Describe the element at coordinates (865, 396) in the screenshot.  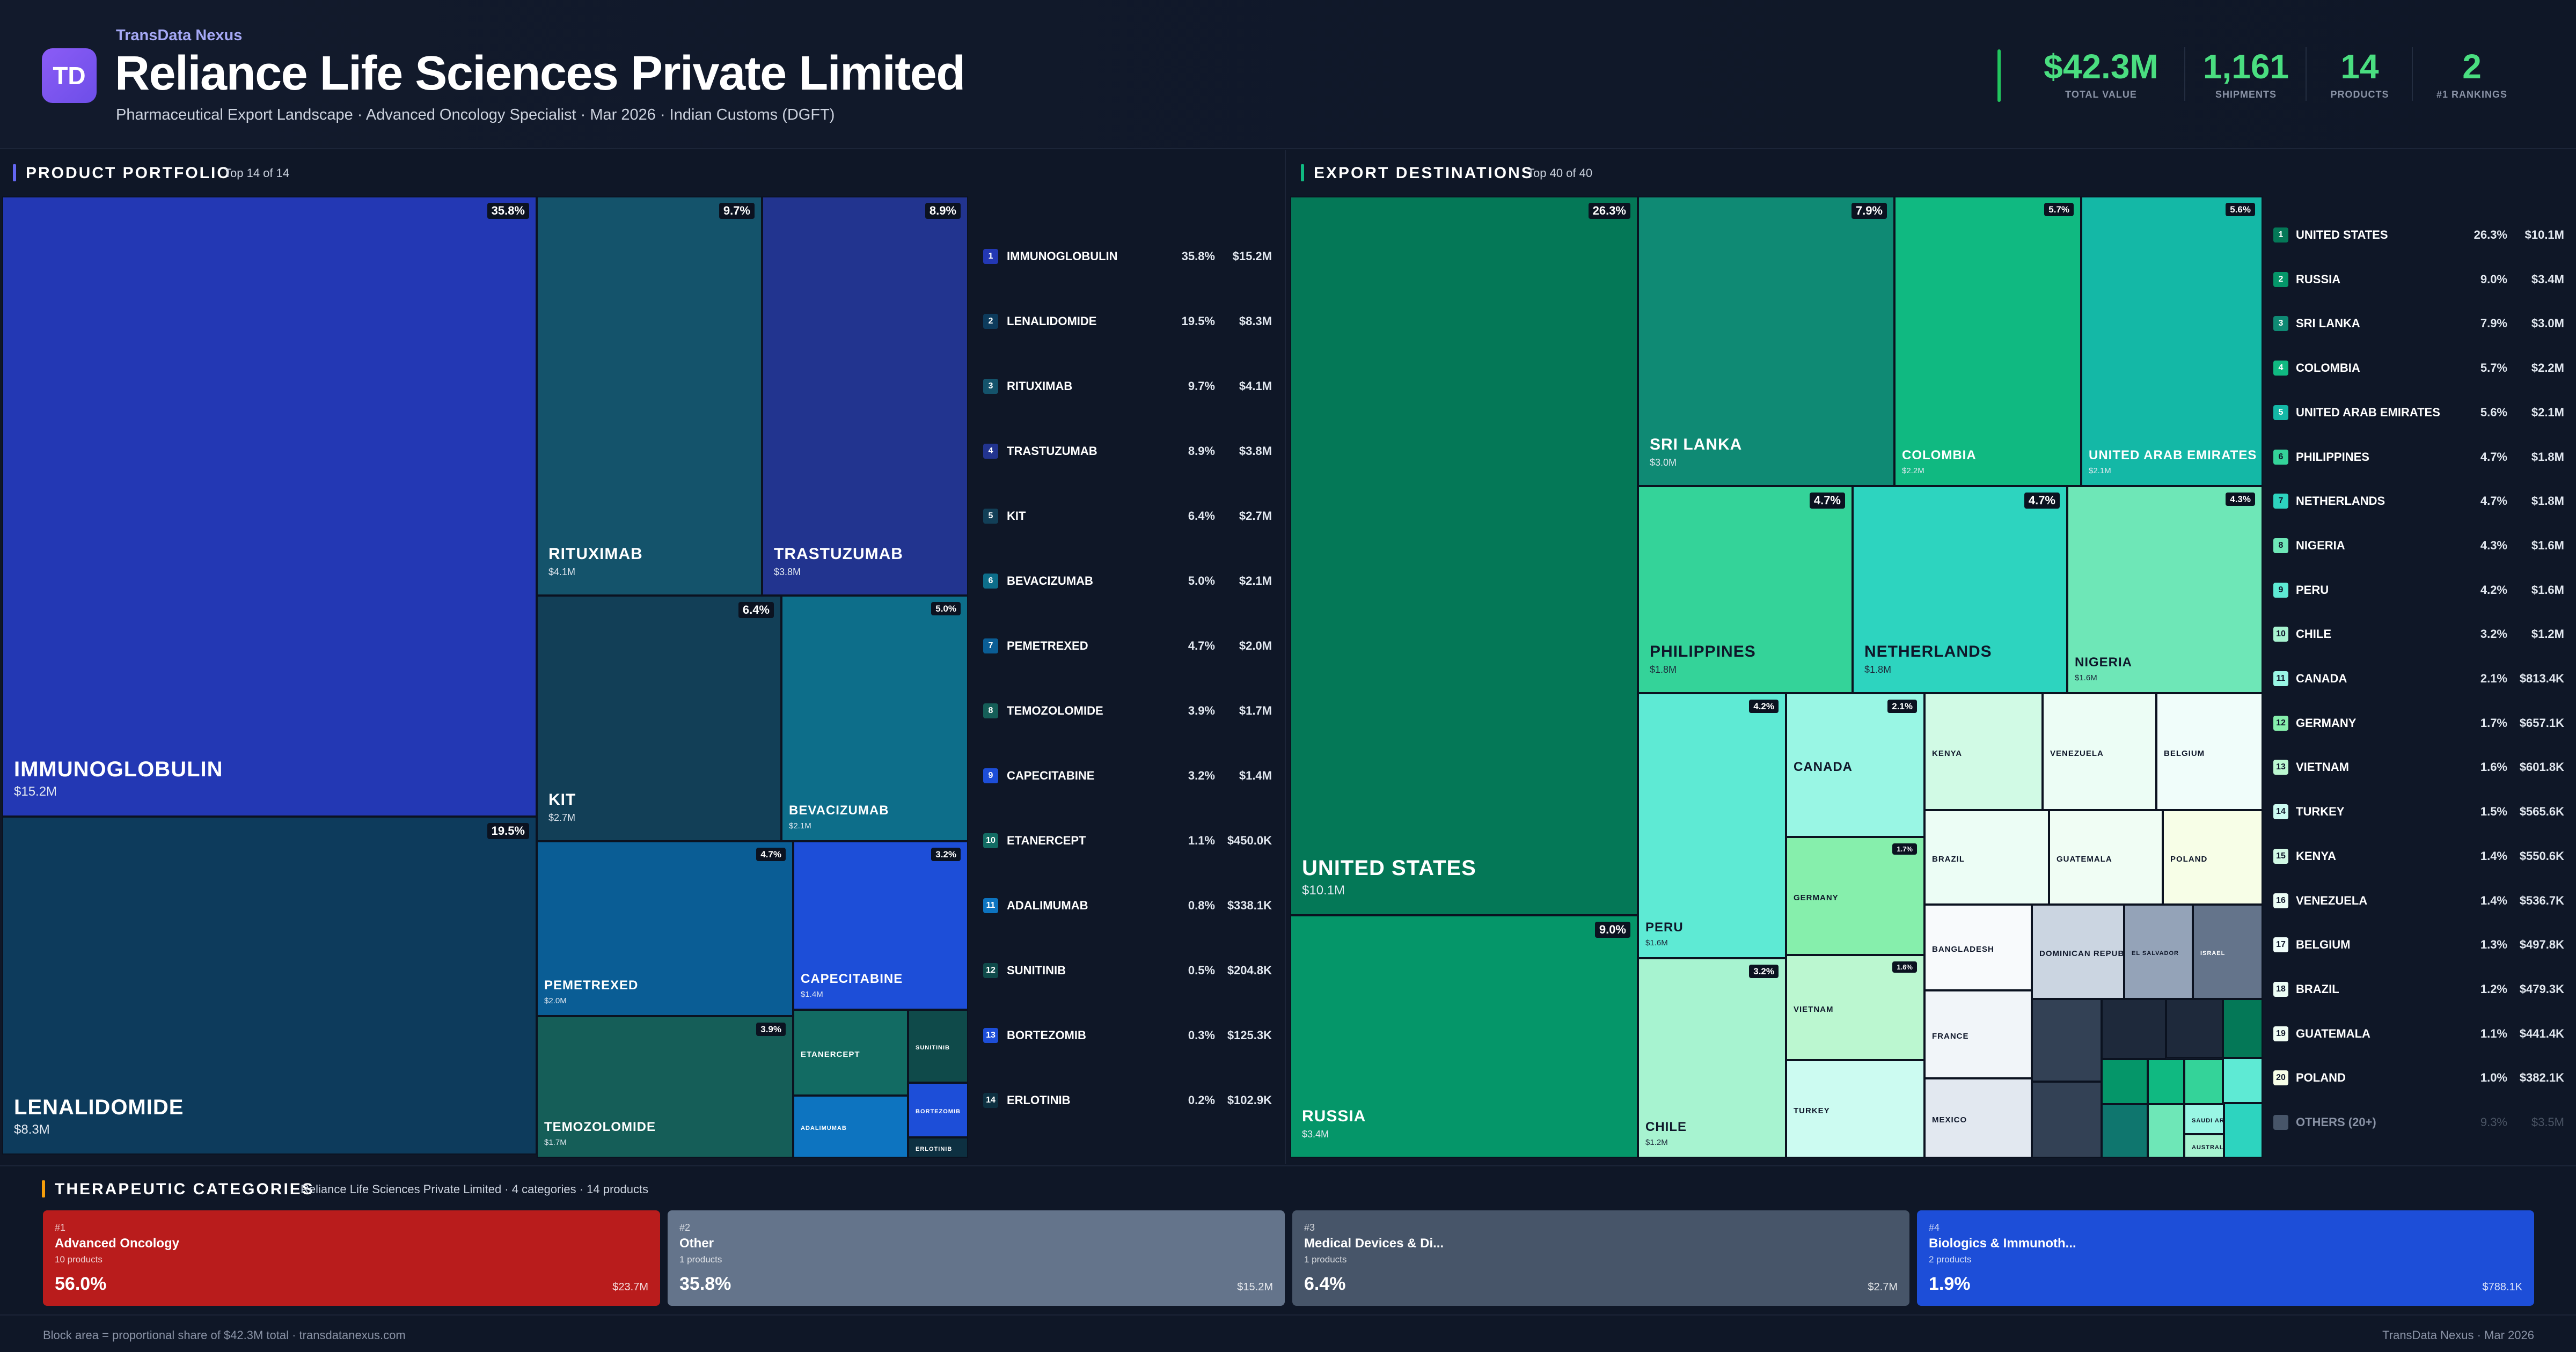
I see `tile-trastuzumab: 8.9% TRASTUZUMAB $3.8M` at that location.